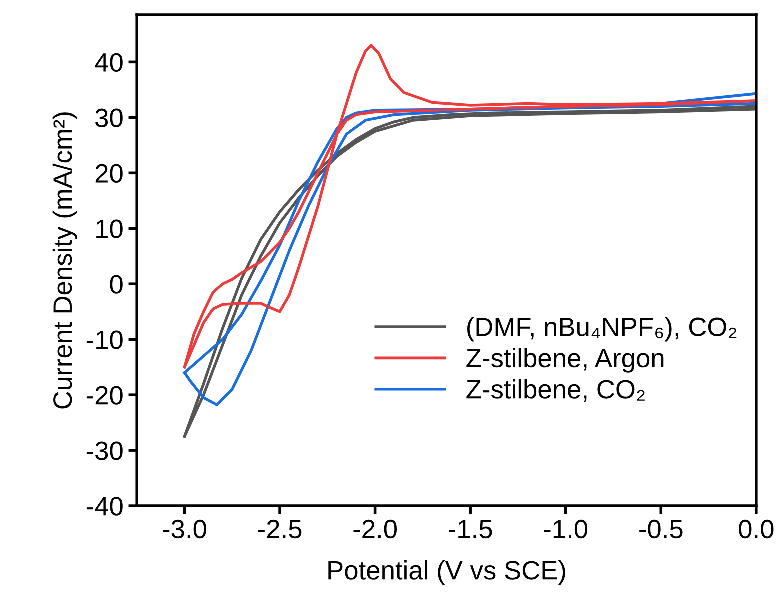  I want to click on legend-label: Z-stilbene, CO₂, so click(555, 390).